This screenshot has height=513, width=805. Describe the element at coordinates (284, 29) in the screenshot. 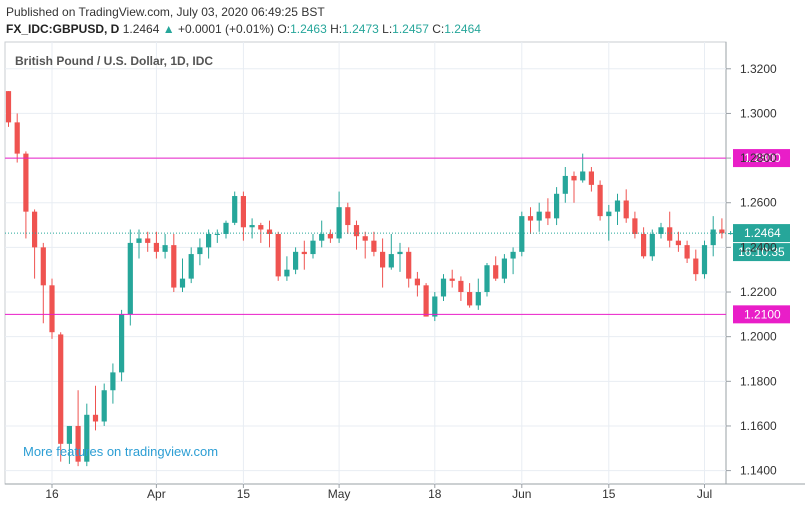

I see `open-label: O:` at that location.